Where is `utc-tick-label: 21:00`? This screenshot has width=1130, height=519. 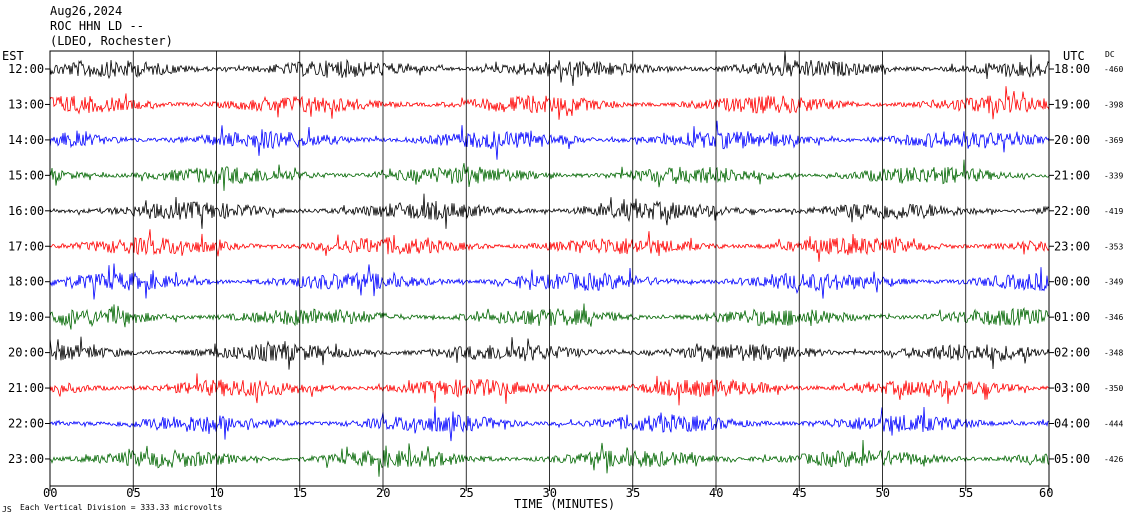 utc-tick-label: 21:00 is located at coordinates (1072, 175).